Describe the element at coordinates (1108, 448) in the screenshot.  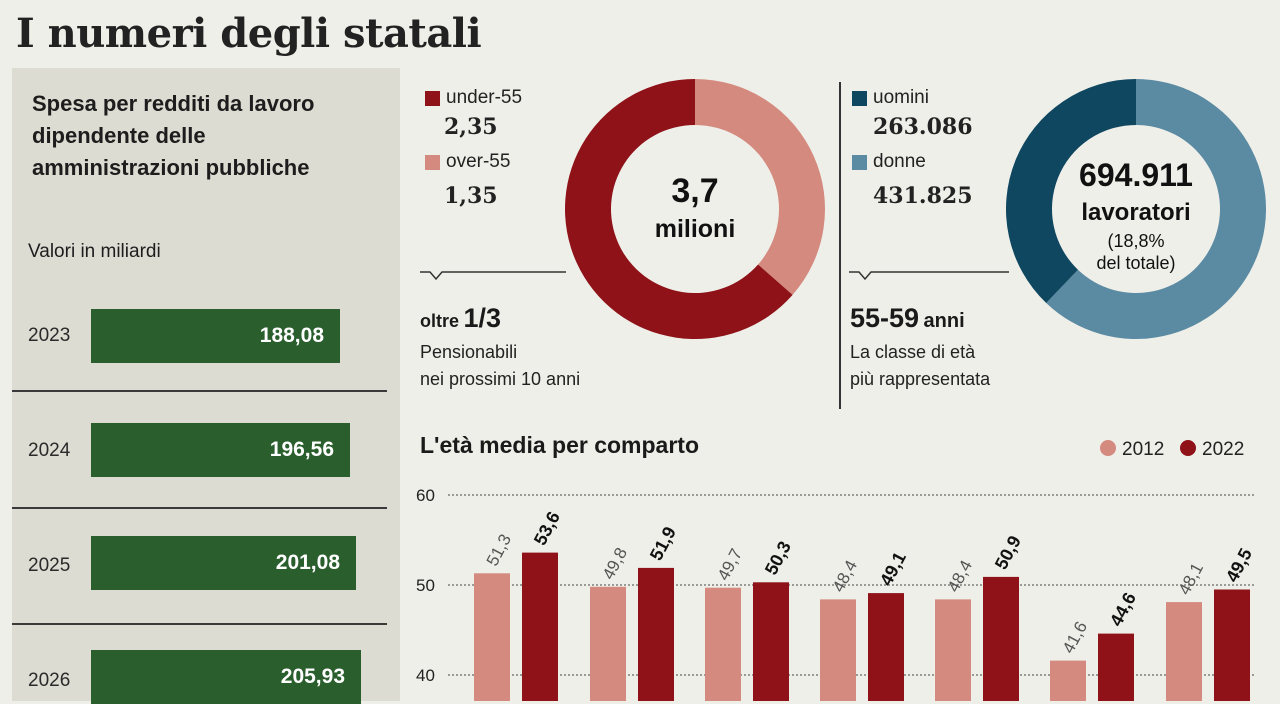
I see `legend-dot-2012` at that location.